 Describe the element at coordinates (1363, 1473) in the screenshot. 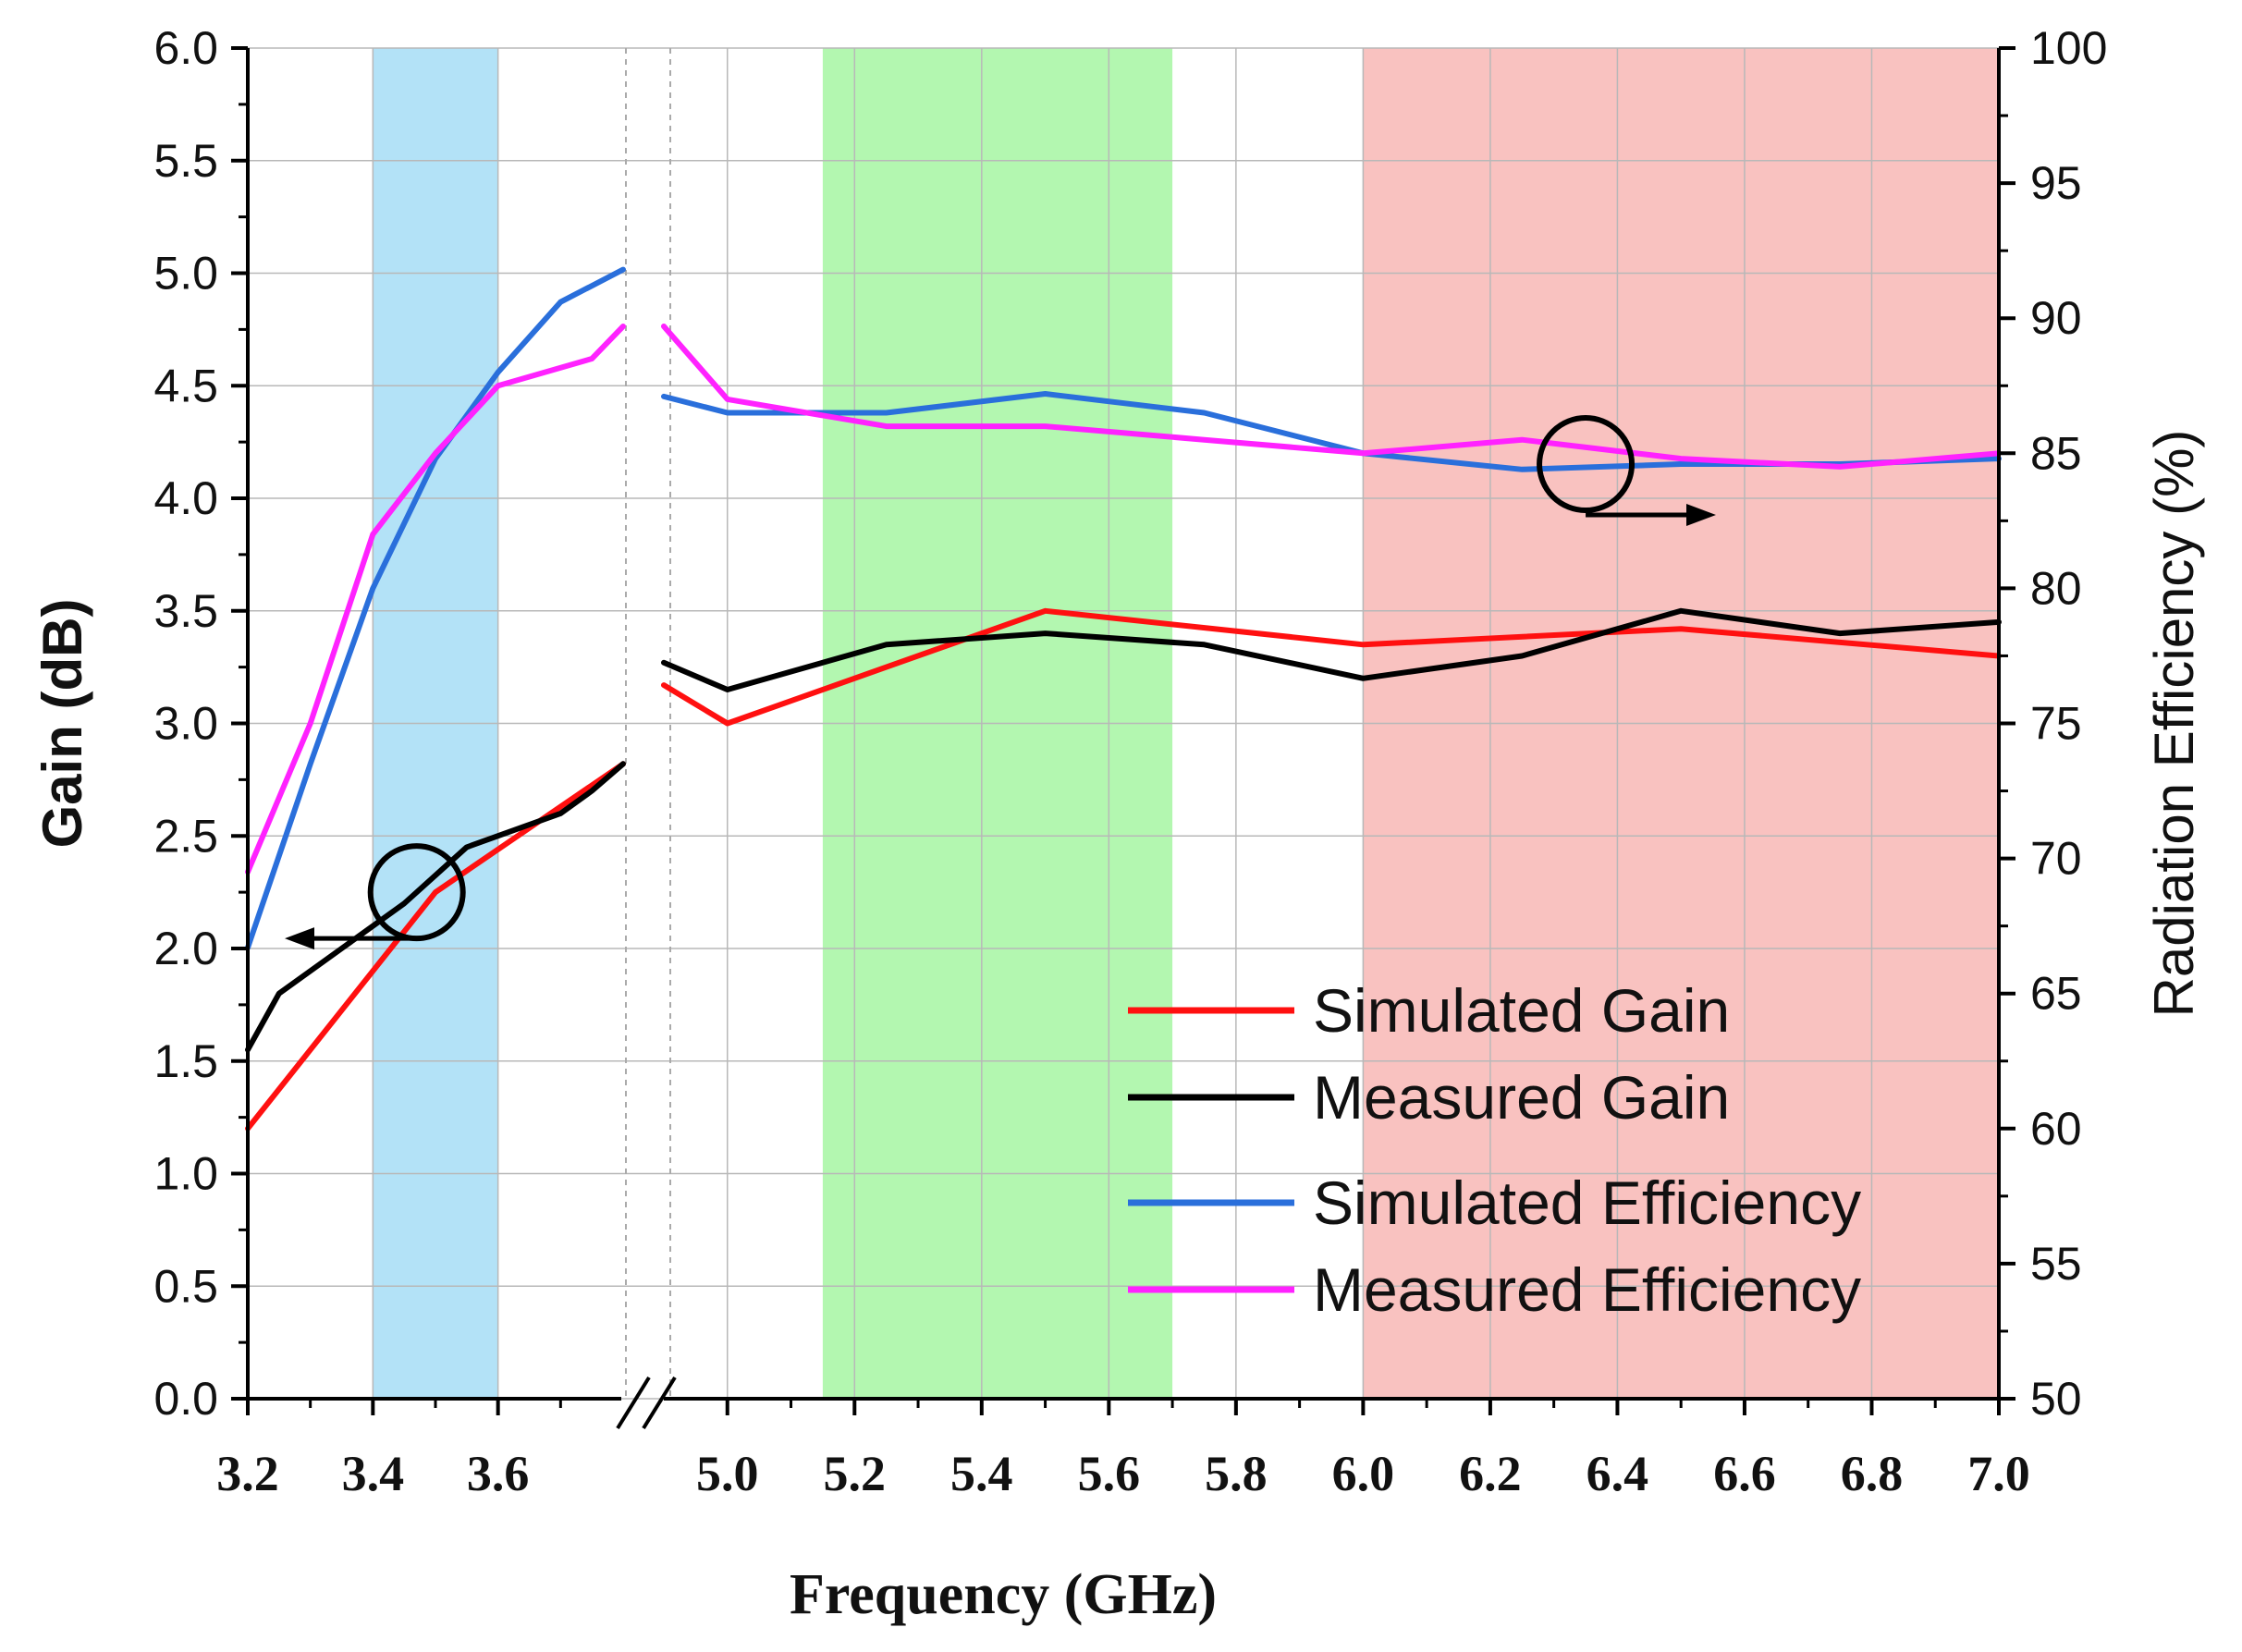

I see `x-tick-label: 6.0` at that location.